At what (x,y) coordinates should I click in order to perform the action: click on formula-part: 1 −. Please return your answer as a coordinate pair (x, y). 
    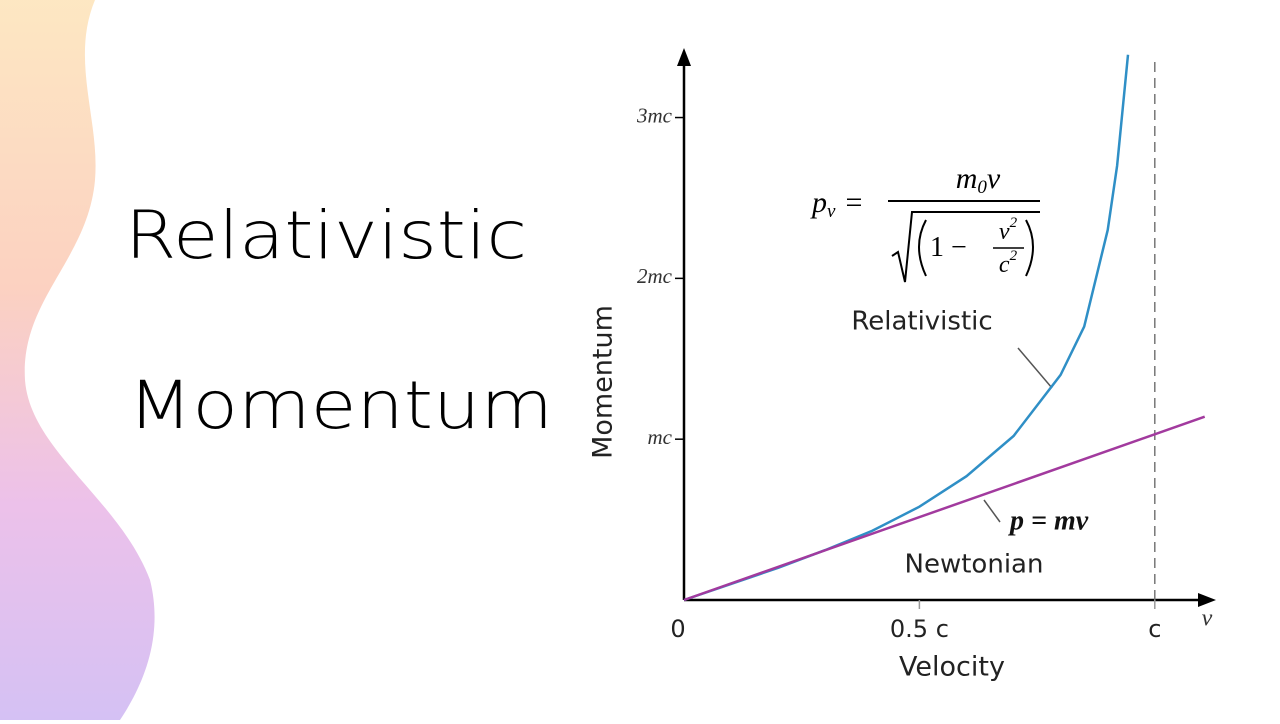
    Looking at the image, I should click on (948, 247).